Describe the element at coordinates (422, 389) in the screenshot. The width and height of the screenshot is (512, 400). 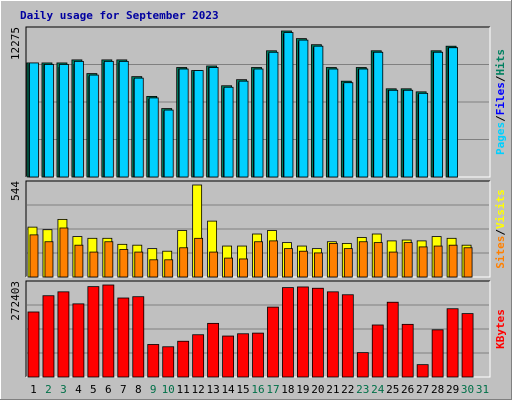
I see `day-label: 27` at that location.